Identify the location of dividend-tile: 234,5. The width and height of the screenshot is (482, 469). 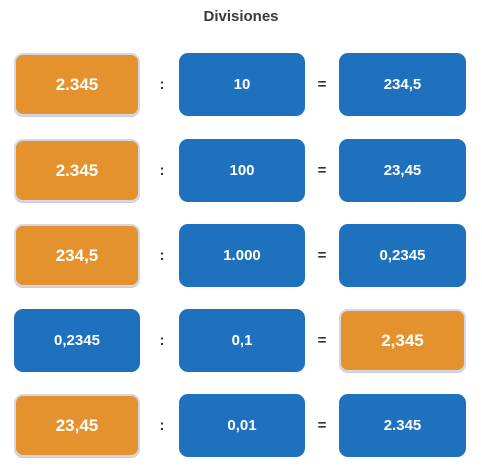
(77, 255).